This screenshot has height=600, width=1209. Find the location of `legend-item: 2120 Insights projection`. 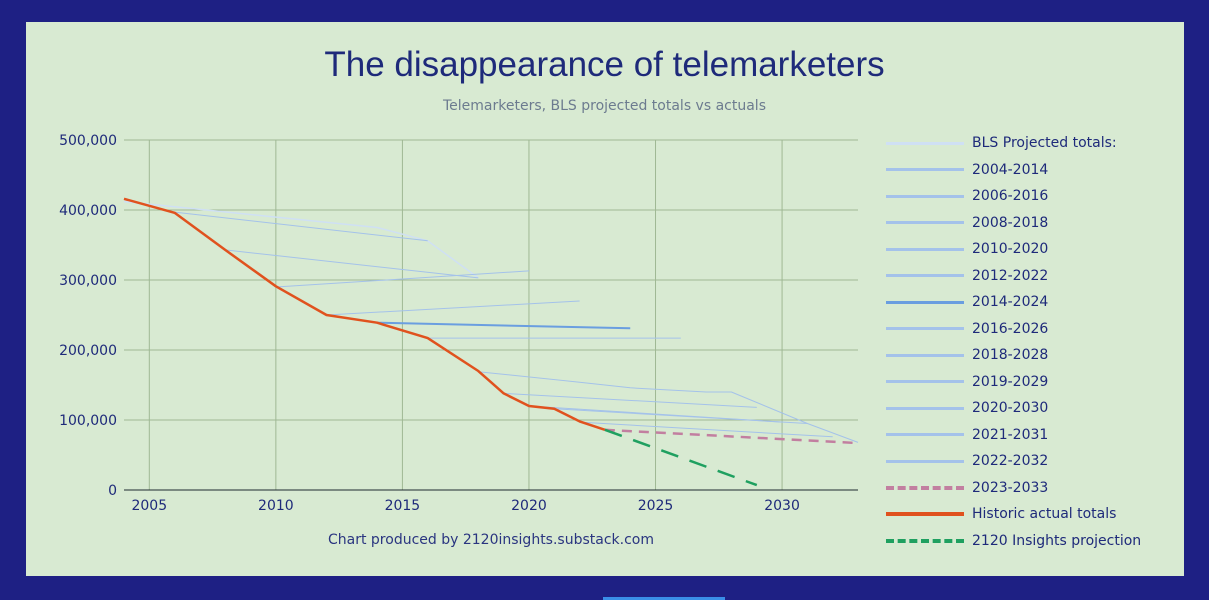

legend-item: 2120 Insights projection is located at coordinates (1036, 541).